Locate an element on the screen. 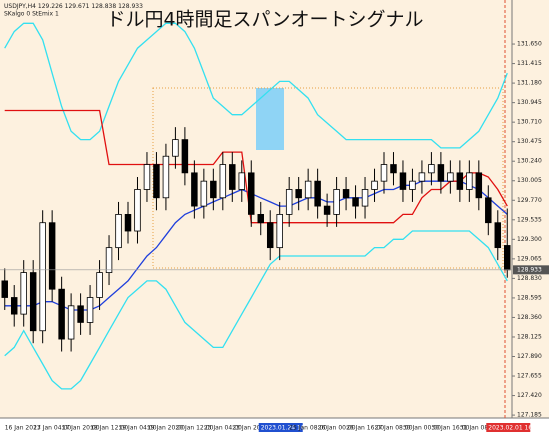  y-tick-label: 131.180 is located at coordinates (529, 83).